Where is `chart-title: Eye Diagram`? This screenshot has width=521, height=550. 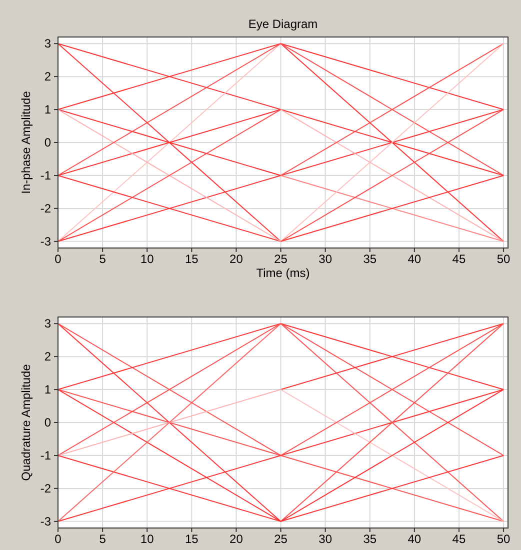 chart-title: Eye Diagram is located at coordinates (283, 24).